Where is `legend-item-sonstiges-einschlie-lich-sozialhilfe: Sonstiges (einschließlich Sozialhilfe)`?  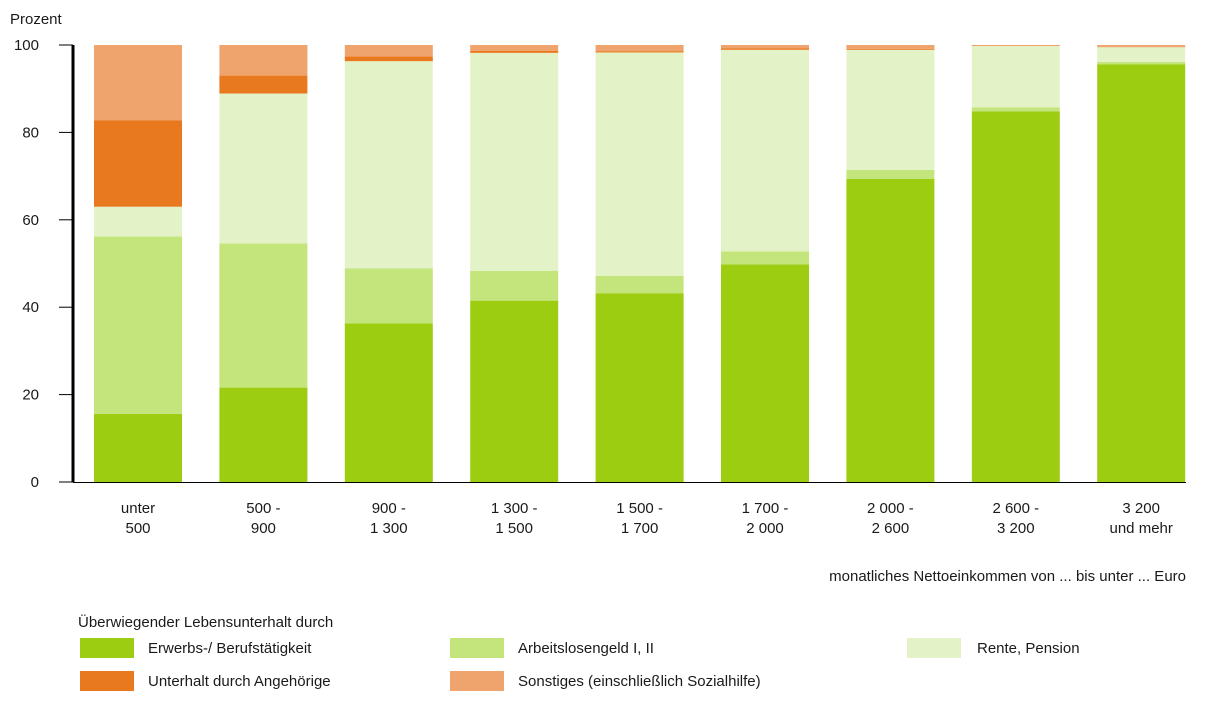 legend-item-sonstiges-einschlie-lich-sozialhilfe: Sonstiges (einschließlich Sozialhilfe) is located at coordinates (605, 681).